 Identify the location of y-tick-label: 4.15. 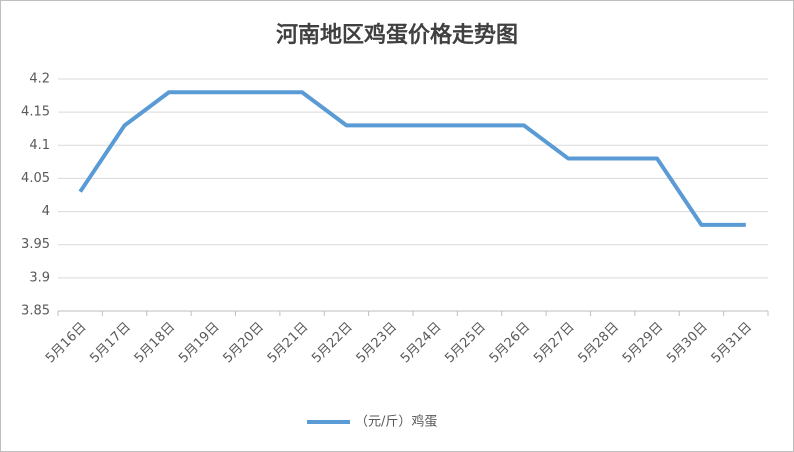
(35, 112).